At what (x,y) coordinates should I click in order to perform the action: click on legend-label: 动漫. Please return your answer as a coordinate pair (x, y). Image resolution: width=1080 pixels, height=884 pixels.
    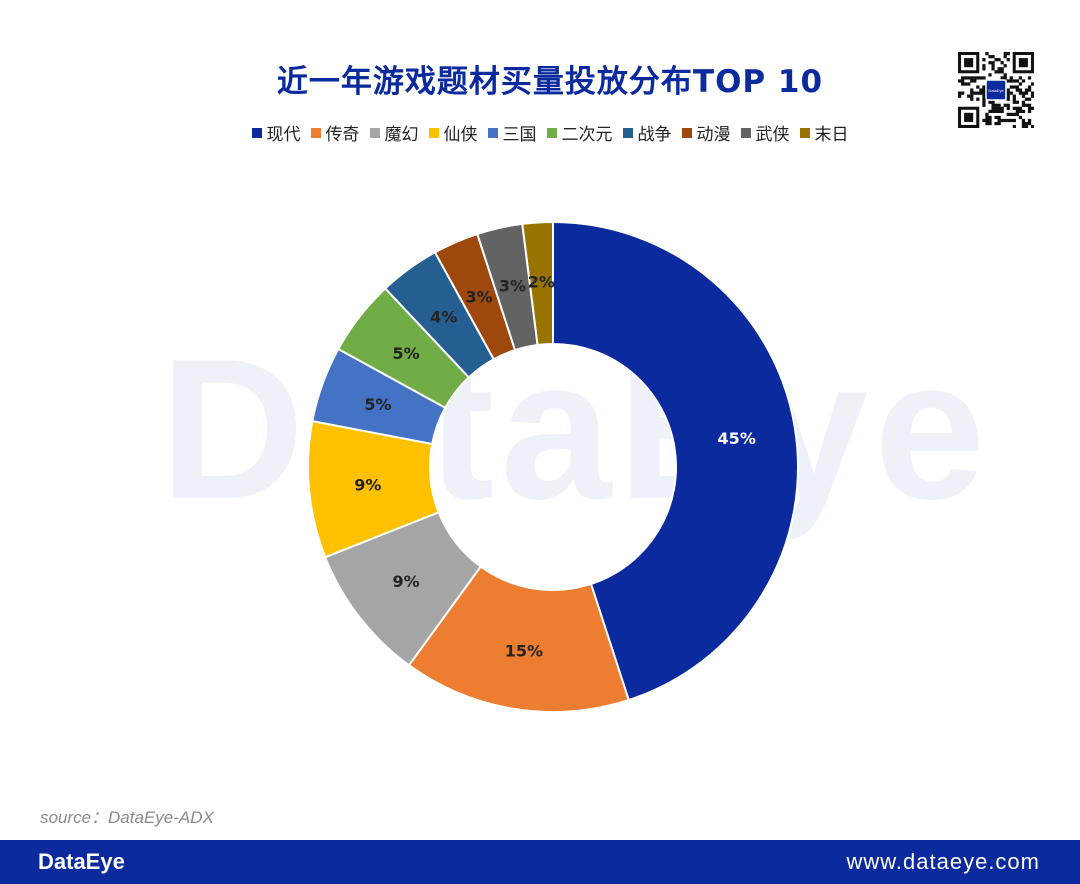
    Looking at the image, I should click on (713, 135).